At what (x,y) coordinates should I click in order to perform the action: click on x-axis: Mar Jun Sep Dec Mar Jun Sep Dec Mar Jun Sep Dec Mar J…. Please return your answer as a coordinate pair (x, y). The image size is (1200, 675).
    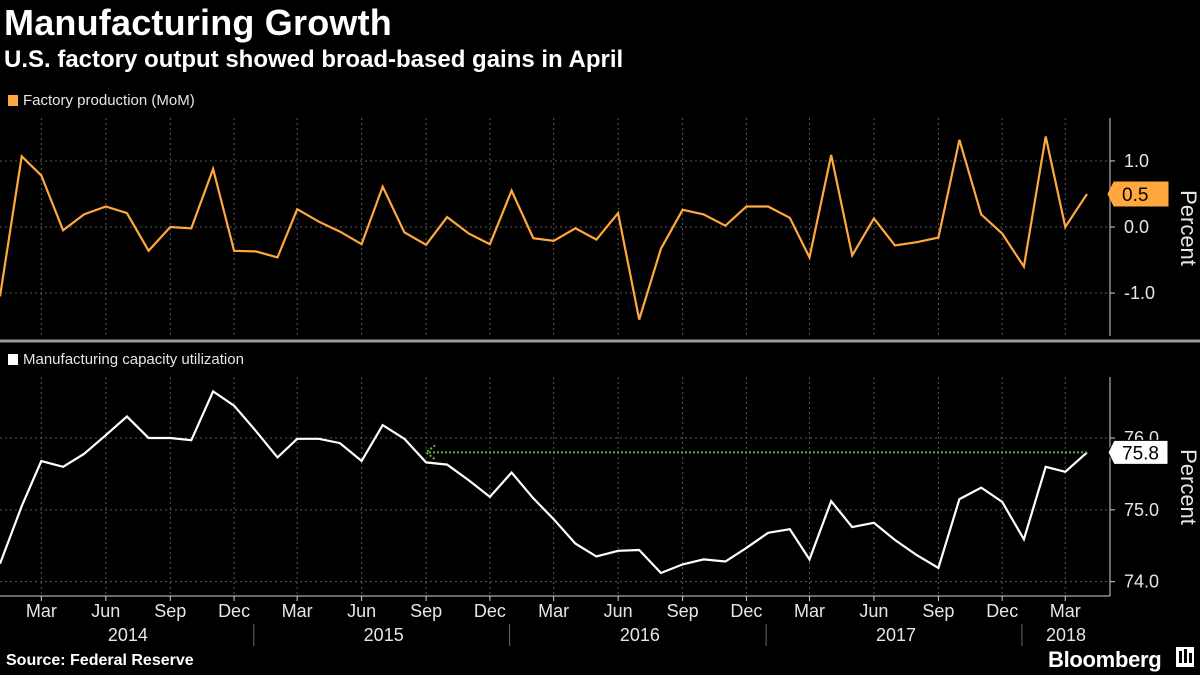
    Looking at the image, I should click on (555, 620).